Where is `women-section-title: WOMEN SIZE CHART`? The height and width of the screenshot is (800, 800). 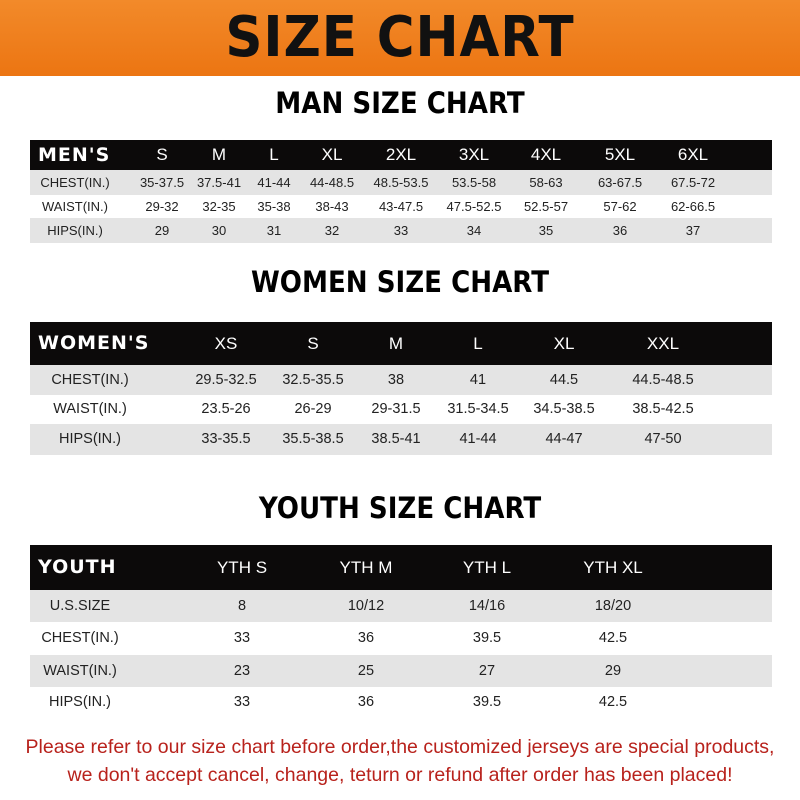 women-section-title: WOMEN SIZE CHART is located at coordinates (400, 282).